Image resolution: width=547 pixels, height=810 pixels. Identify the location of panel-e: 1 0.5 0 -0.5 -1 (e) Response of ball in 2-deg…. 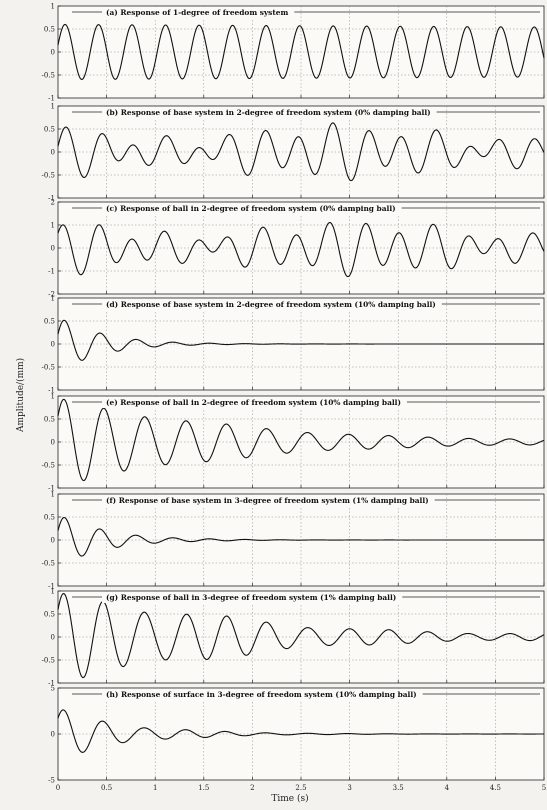
(293, 443).